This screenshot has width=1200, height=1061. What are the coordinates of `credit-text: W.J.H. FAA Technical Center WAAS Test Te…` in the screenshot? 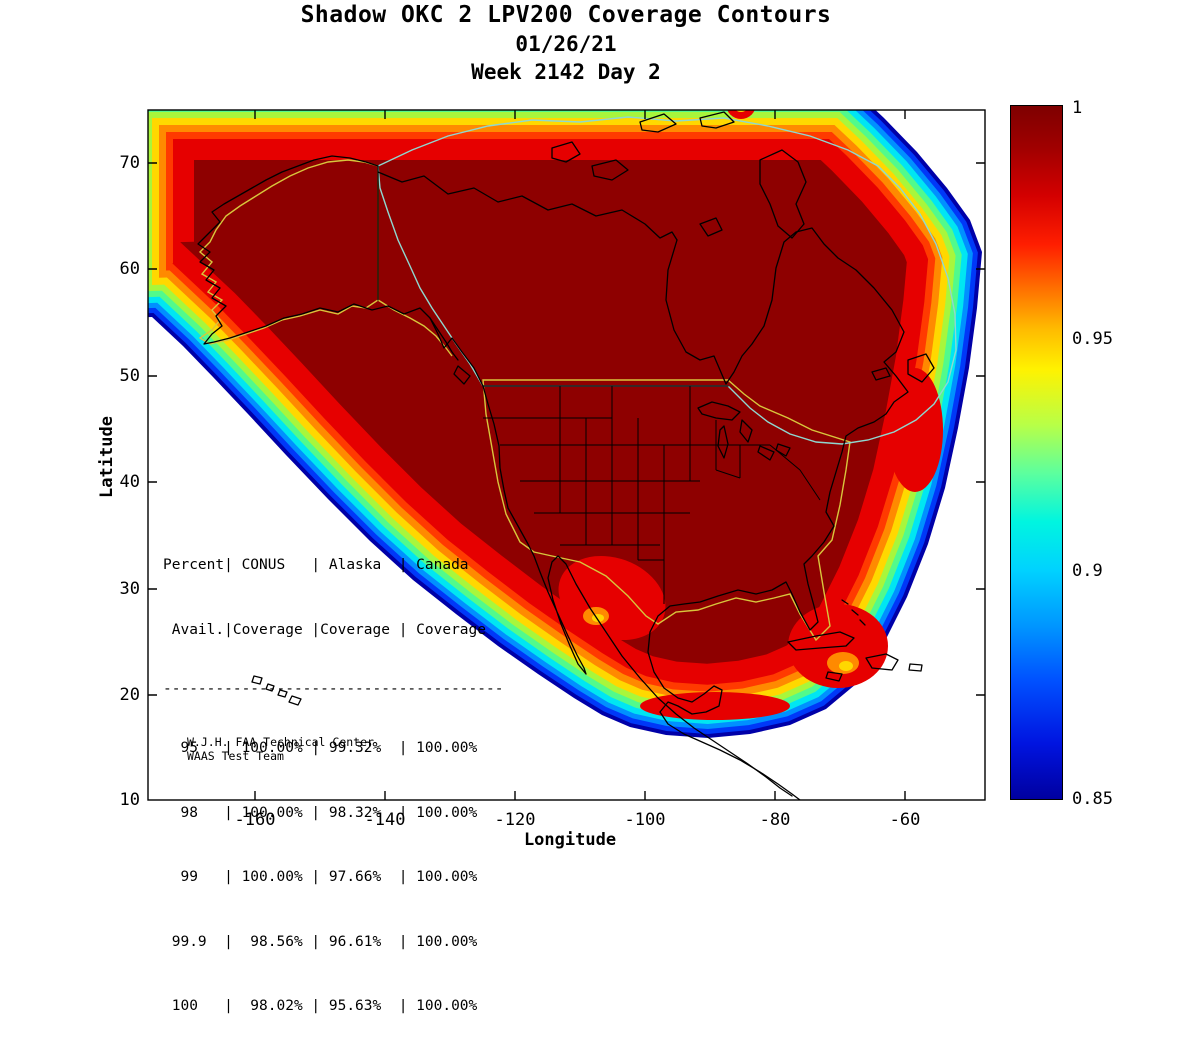 It's located at (280, 749).